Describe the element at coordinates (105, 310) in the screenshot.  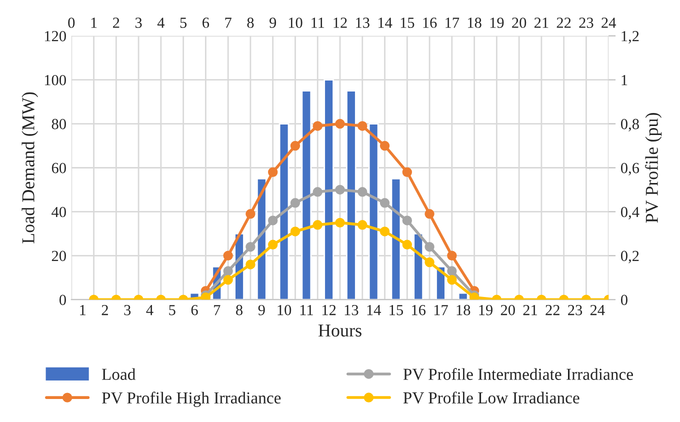
I see `x-tick-label: 2` at that location.